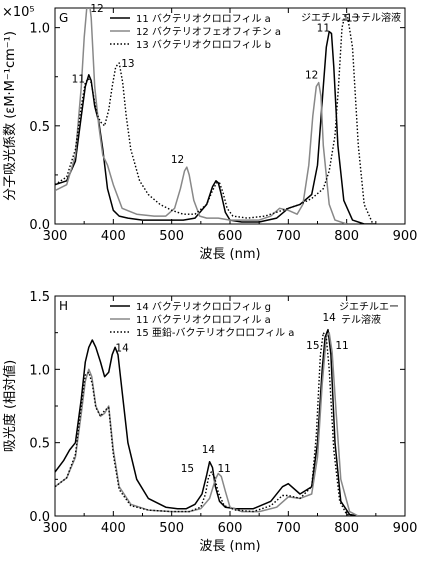  What do you see at coordinates (361, 319) in the screenshot?
I see `solvent-note-line2: テル溶液` at bounding box center [361, 319].